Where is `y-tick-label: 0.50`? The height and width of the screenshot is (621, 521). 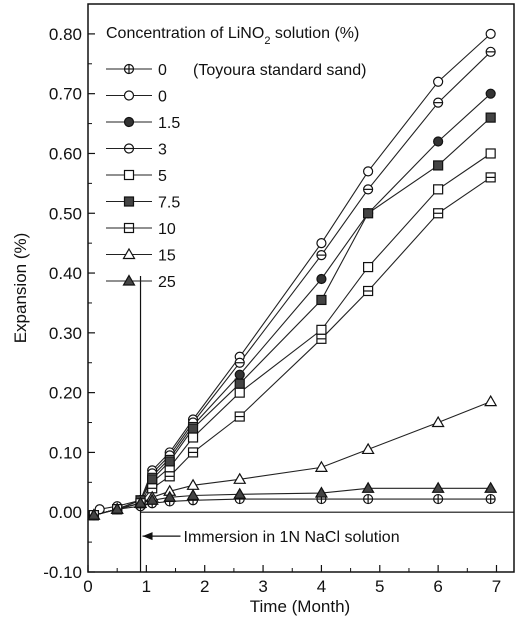
y-tick-label: 0.50 is located at coordinates (65, 213).